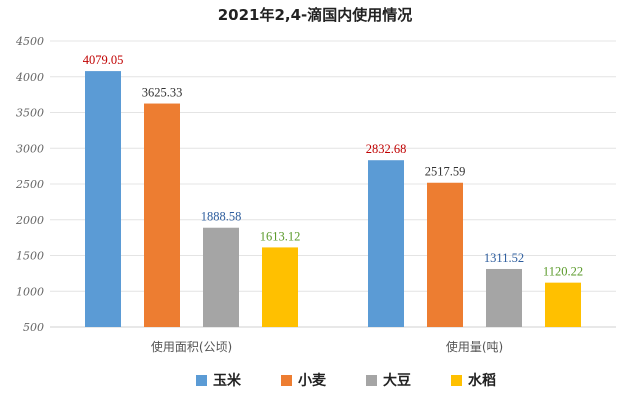  I want to click on bar-水稻-1, so click(563, 304).